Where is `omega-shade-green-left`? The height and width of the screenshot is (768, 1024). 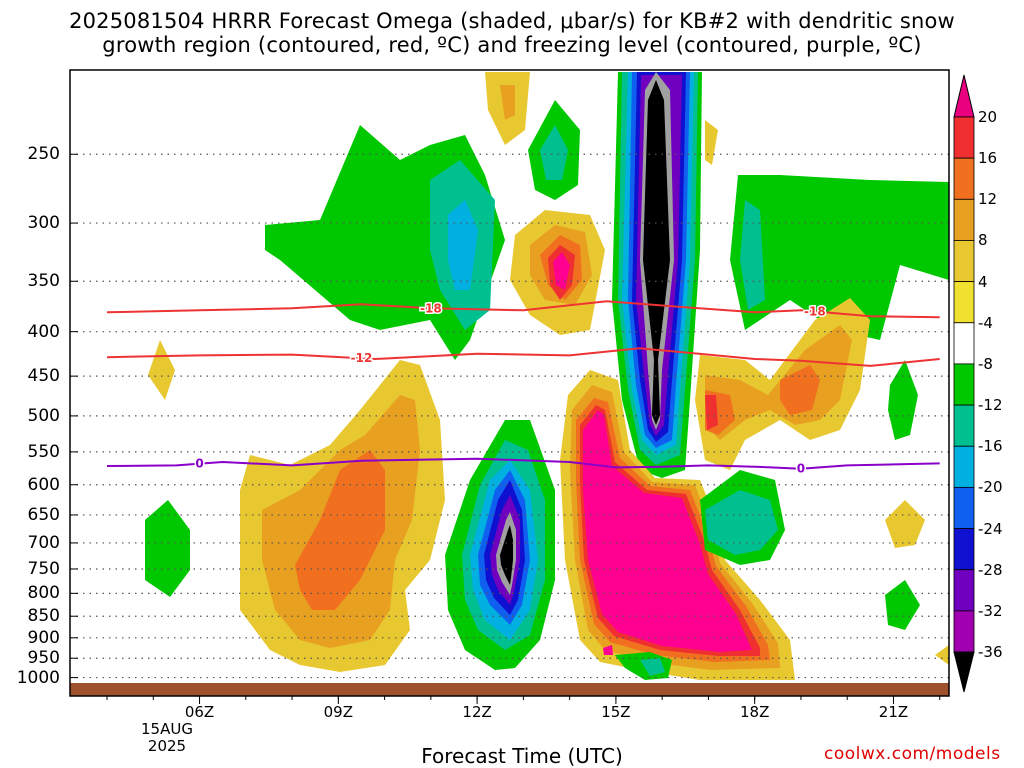
omega-shade-green-left is located at coordinates (167, 548).